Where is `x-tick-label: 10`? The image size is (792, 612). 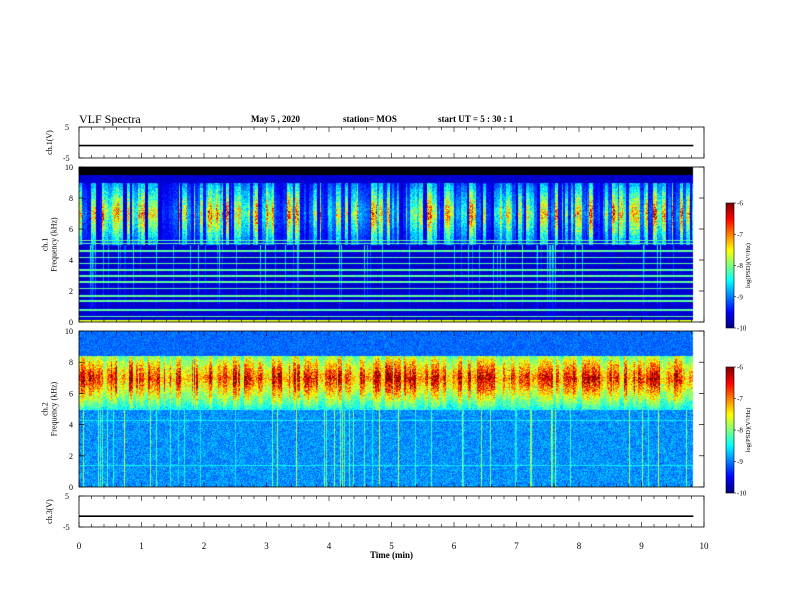
x-tick-label: 10 is located at coordinates (705, 546).